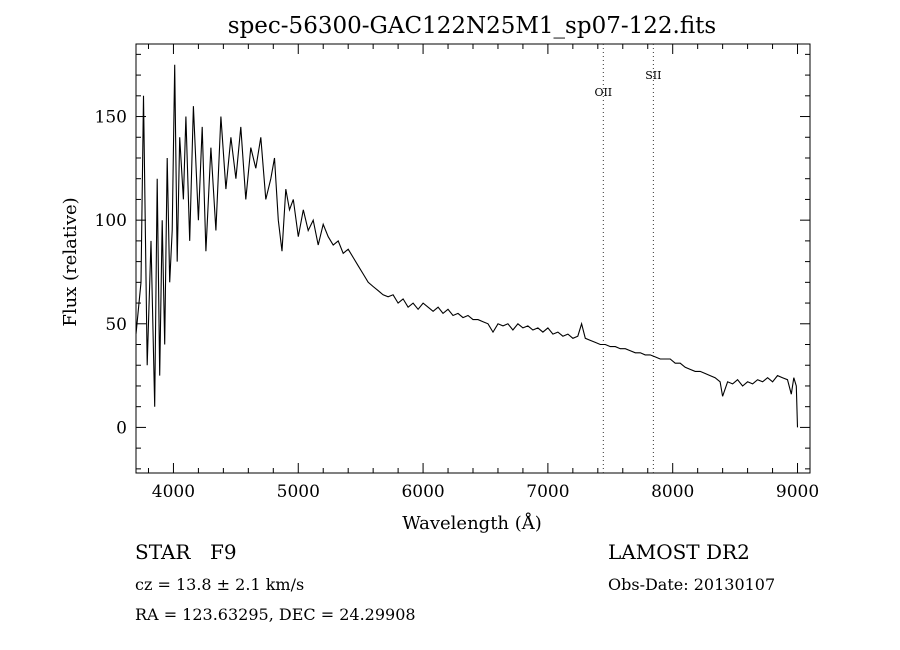 Image resolution: width=900 pixels, height=650 pixels. Describe the element at coordinates (653, 75) in the screenshot. I see `line-marker-label: SII` at that location.